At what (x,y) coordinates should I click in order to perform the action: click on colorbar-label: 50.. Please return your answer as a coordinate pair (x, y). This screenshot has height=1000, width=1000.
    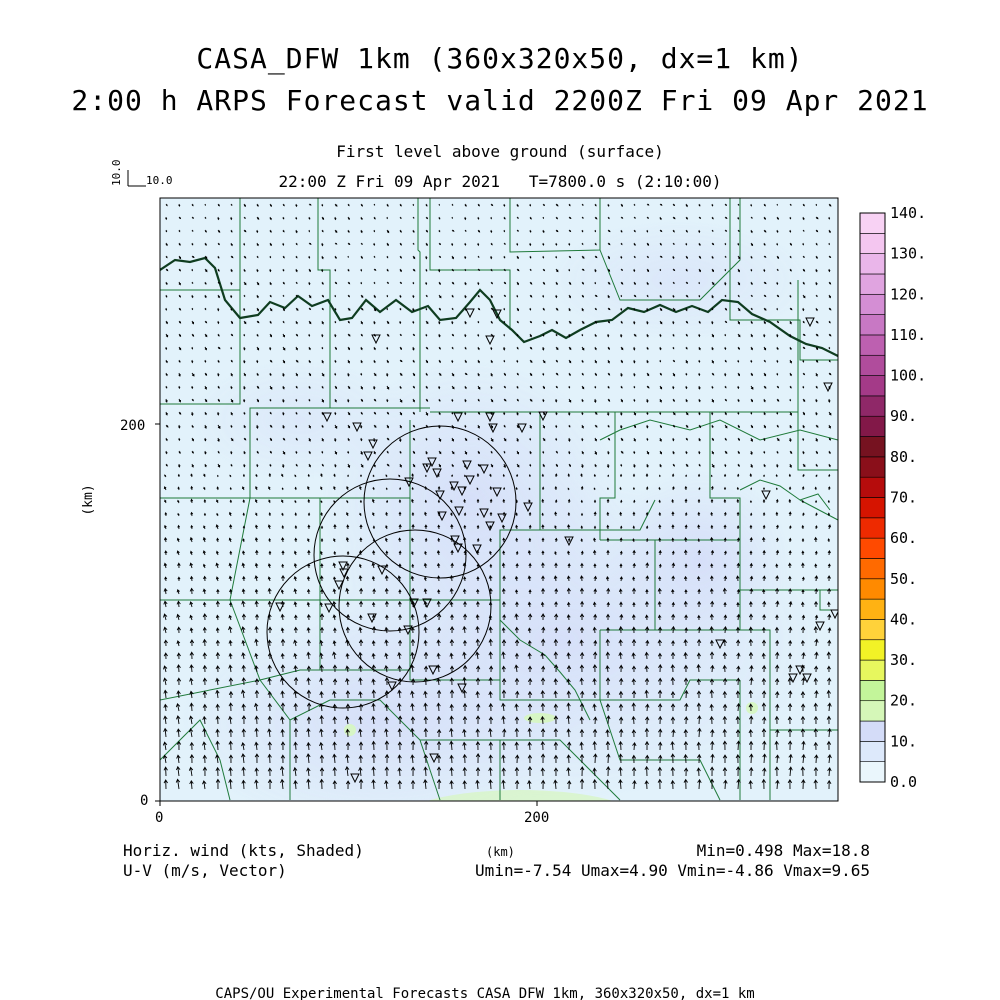
    Looking at the image, I should click on (903, 579).